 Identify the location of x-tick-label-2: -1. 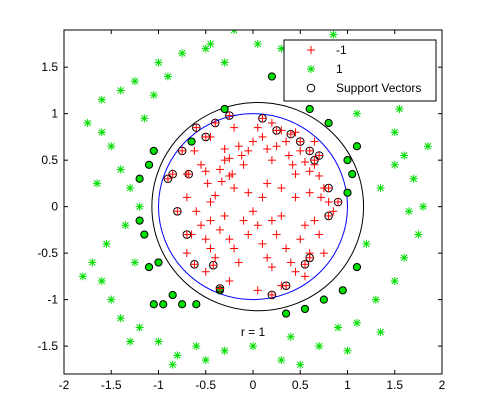
(158, 385).